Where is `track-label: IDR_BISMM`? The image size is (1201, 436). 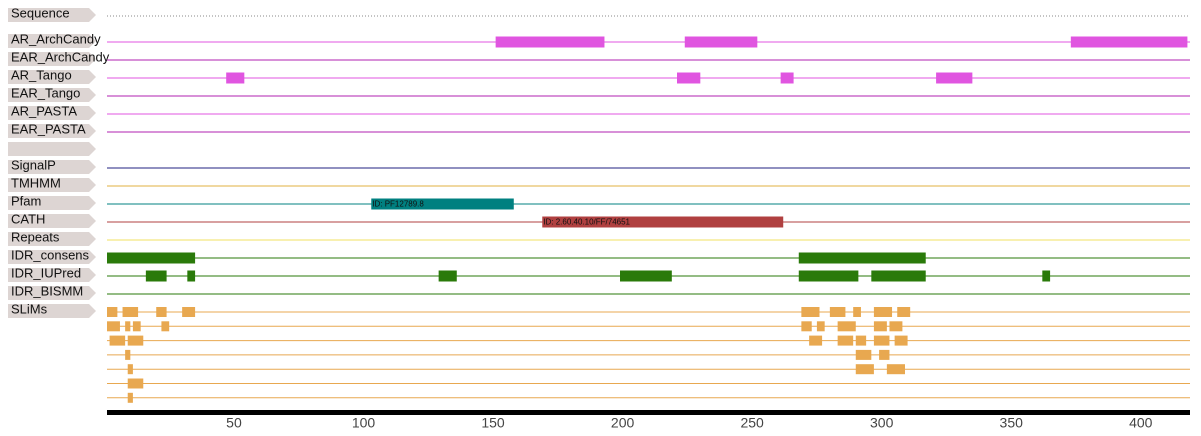
track-label: IDR_BISMM is located at coordinates (47, 290).